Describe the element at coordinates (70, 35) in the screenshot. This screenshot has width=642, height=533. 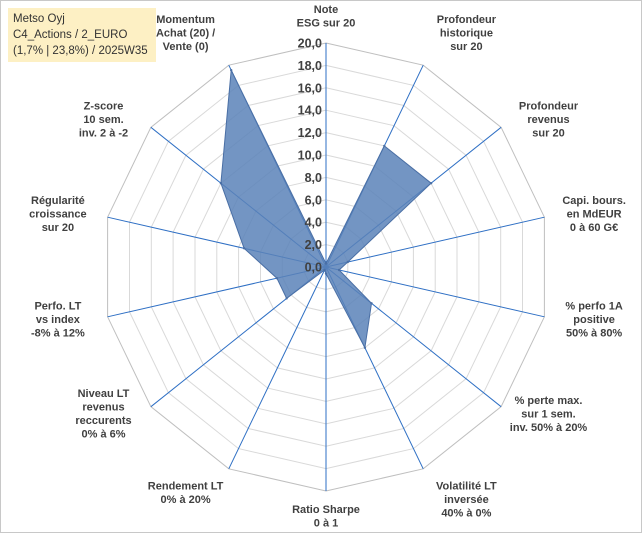
I see `title-line-category: C4_Actions / 2_EURO` at that location.